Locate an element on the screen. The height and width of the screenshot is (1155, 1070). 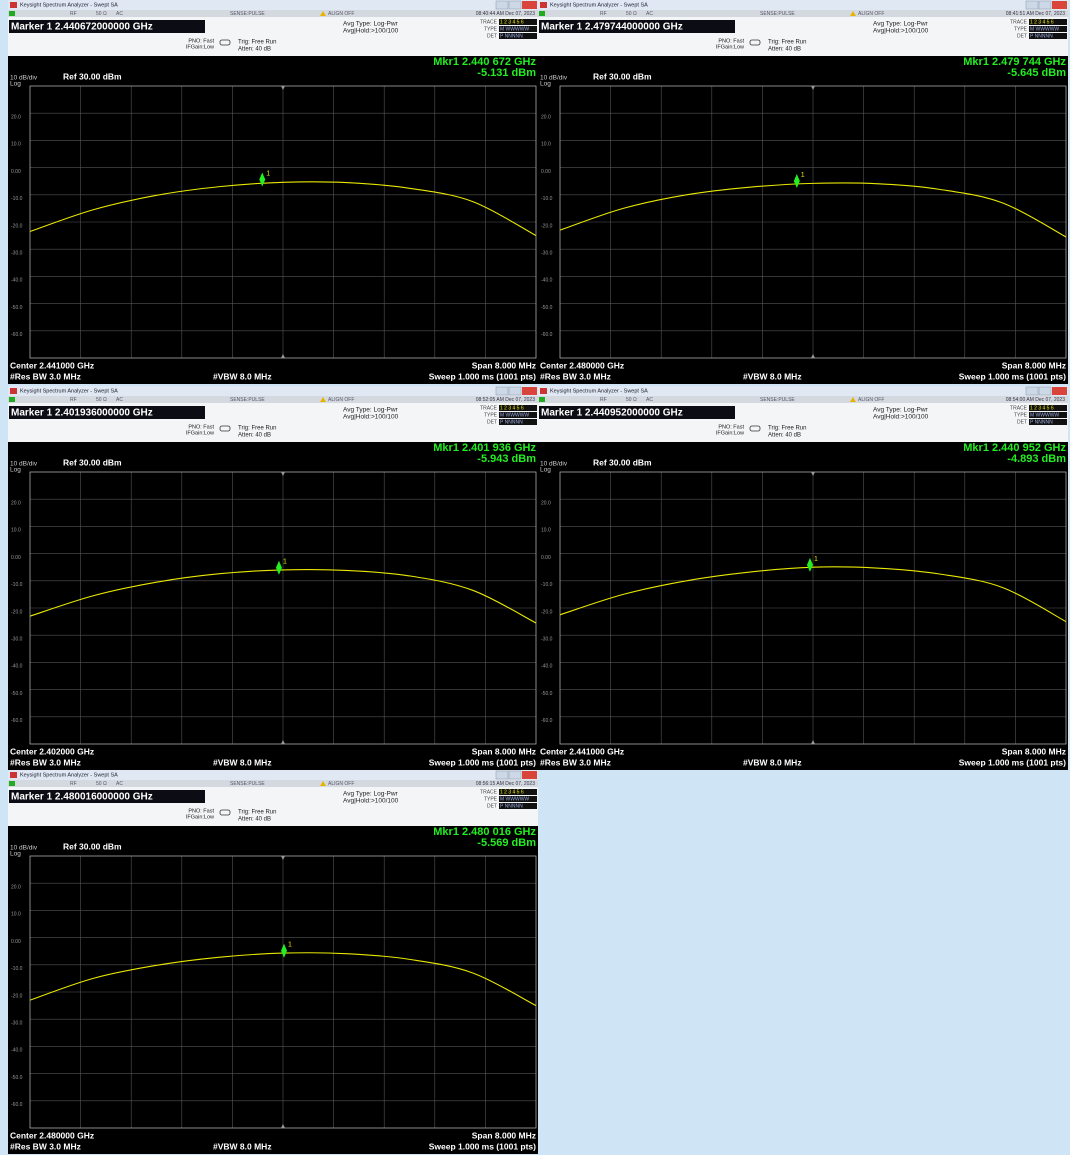
status-time: 08:54:00 AM Dec 07, 2023 is located at coordinates (1035, 400).